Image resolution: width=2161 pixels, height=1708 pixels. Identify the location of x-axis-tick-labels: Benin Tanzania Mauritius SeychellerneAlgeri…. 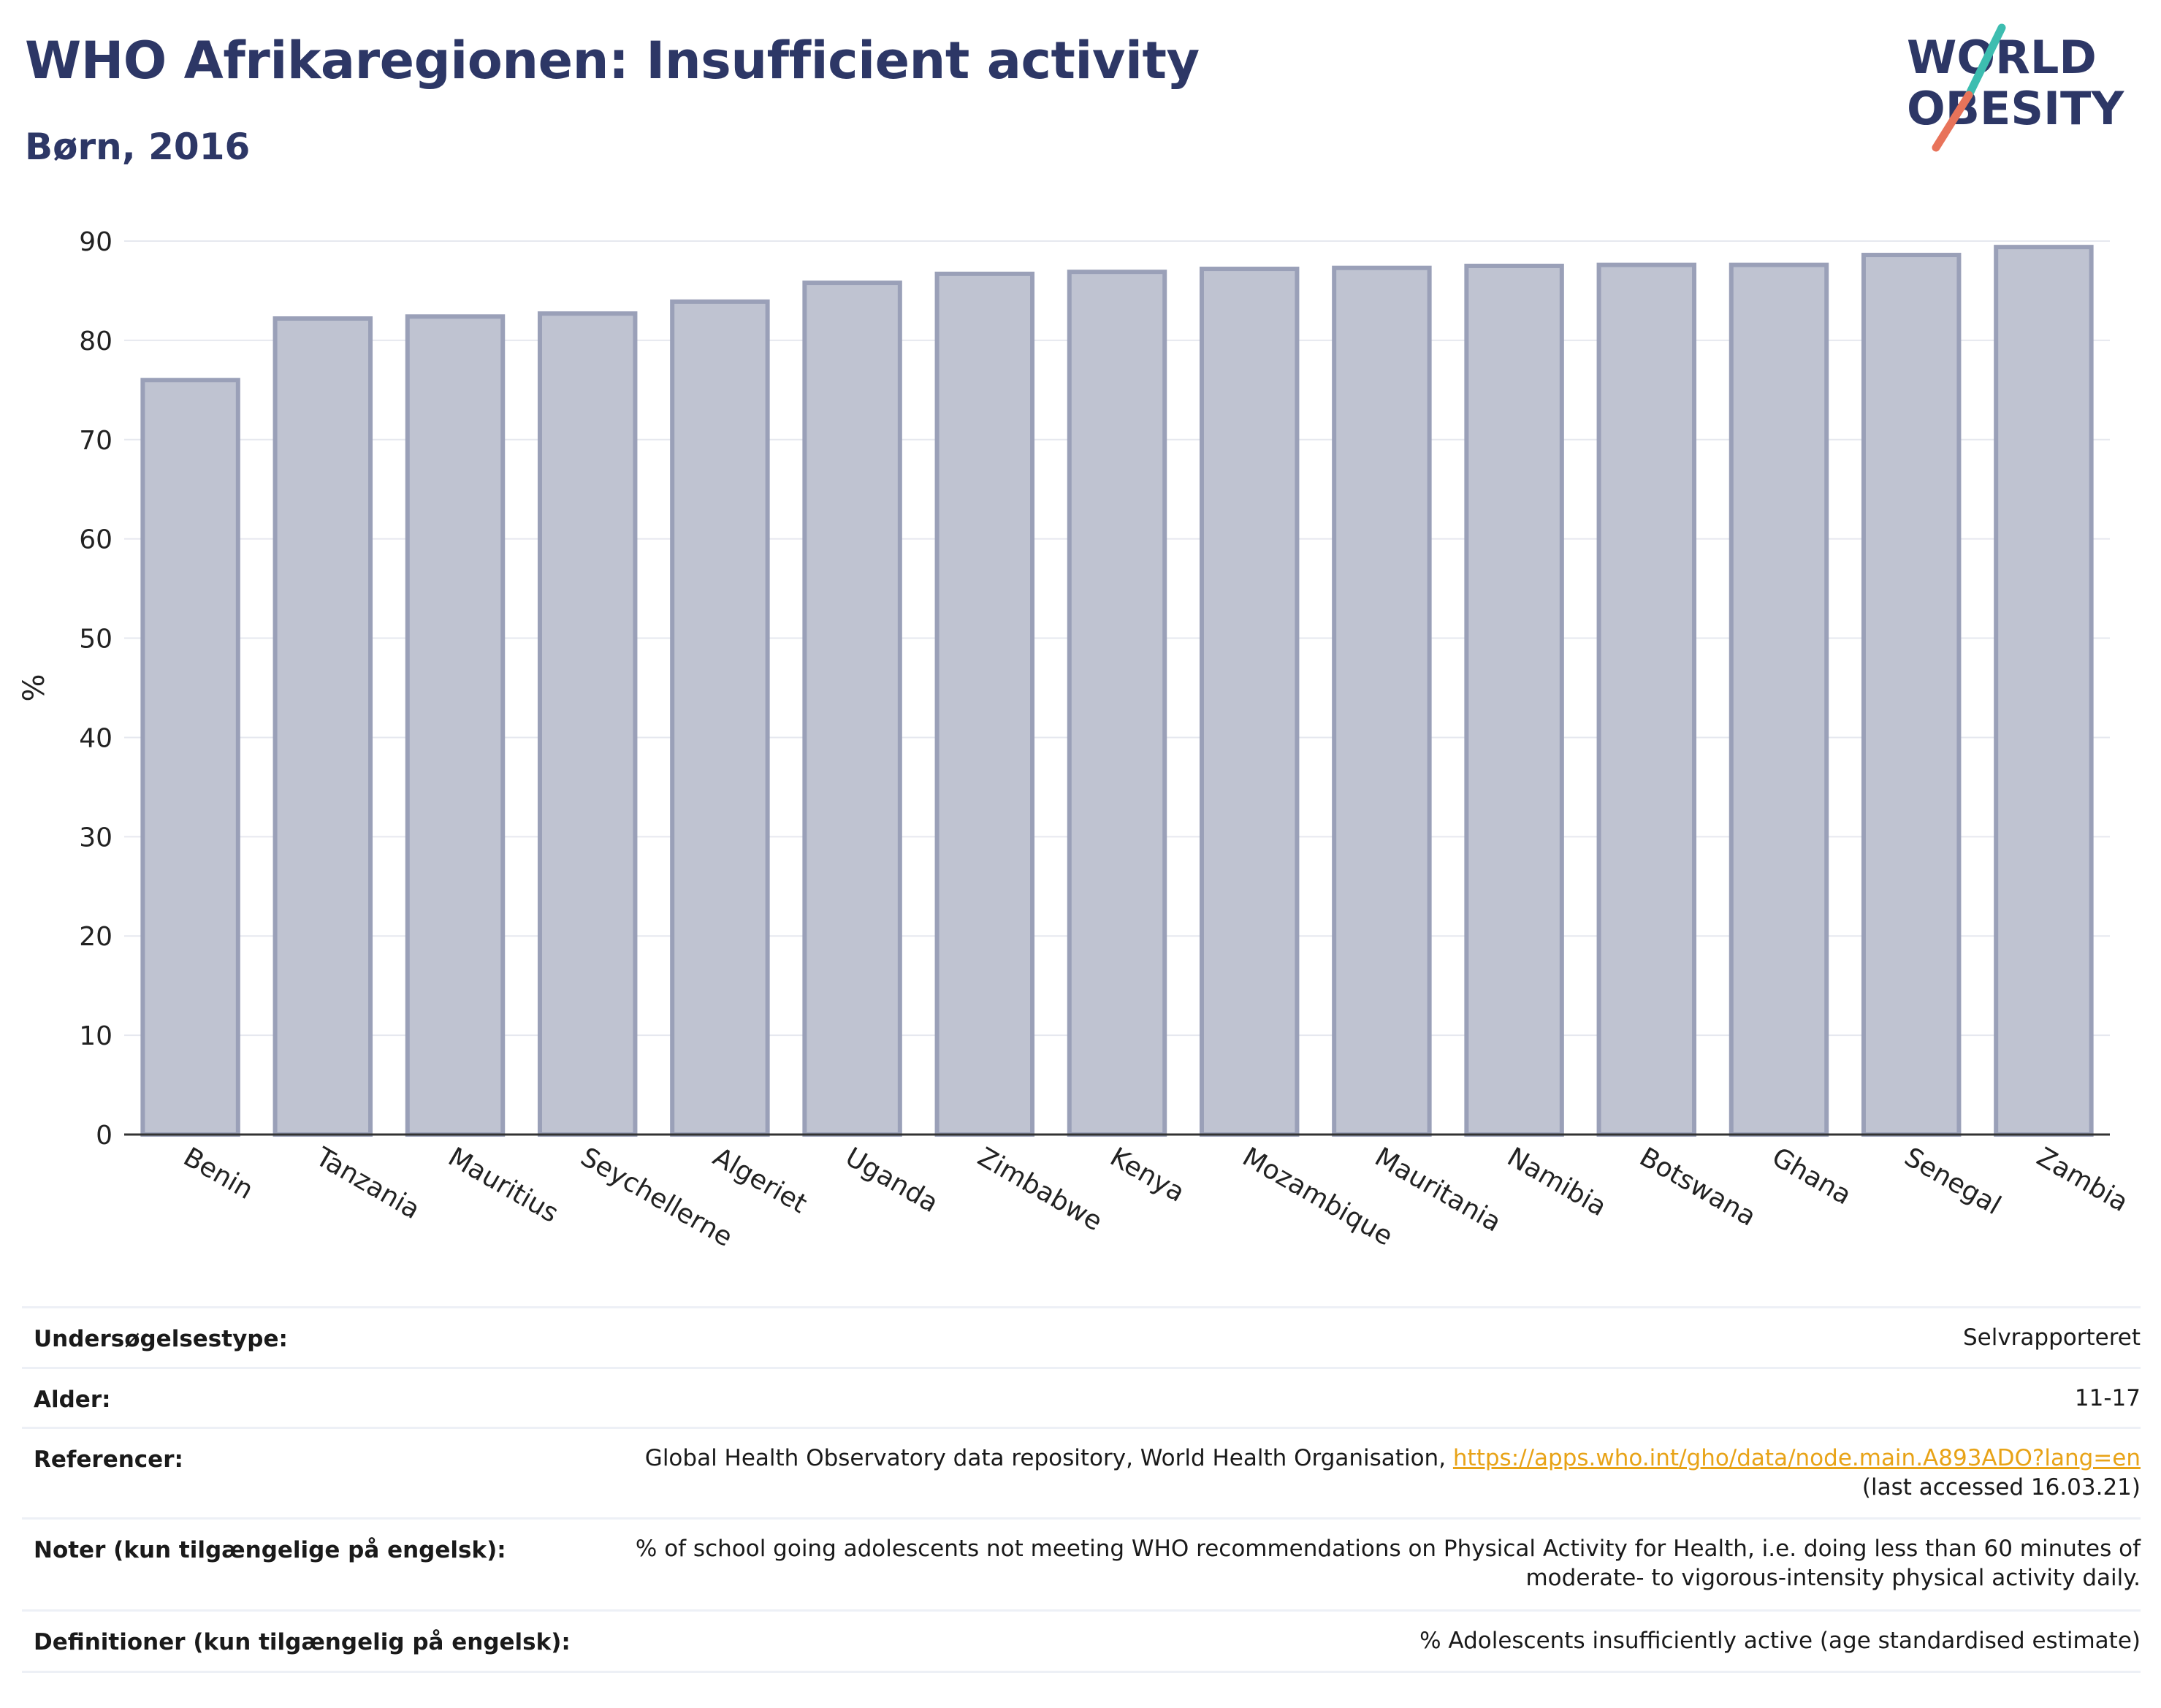
(1155, 1197).